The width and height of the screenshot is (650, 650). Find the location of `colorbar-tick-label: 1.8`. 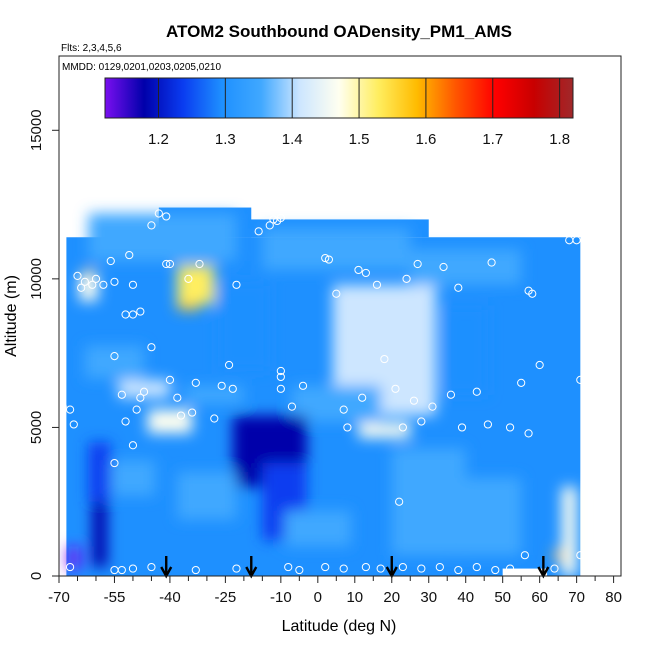

colorbar-tick-label: 1.8 is located at coordinates (559, 139).